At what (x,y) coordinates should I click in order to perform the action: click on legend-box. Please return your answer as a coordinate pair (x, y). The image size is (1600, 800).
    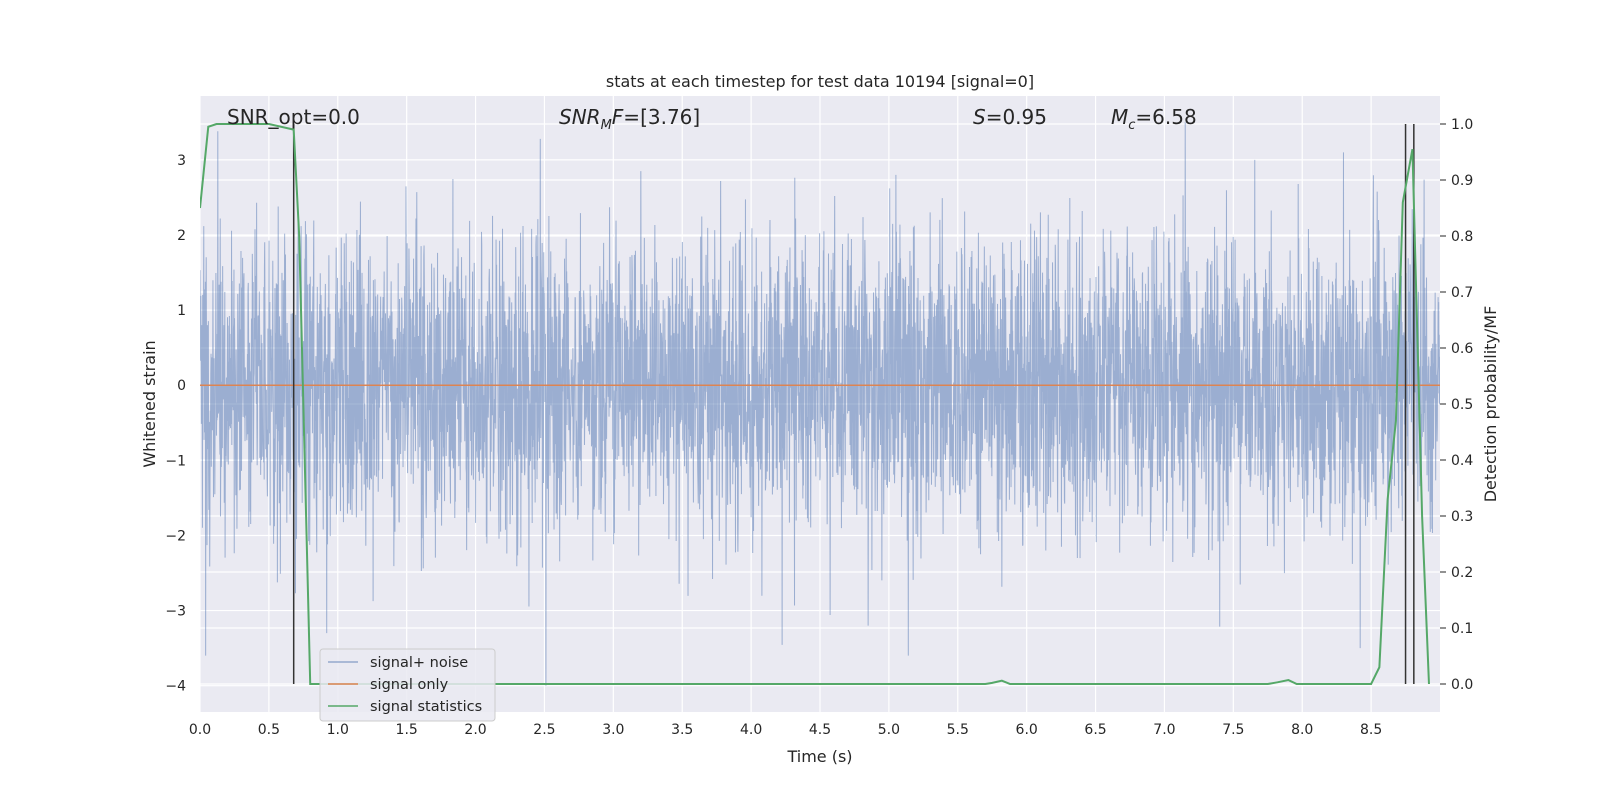
    Looking at the image, I should click on (407, 685).